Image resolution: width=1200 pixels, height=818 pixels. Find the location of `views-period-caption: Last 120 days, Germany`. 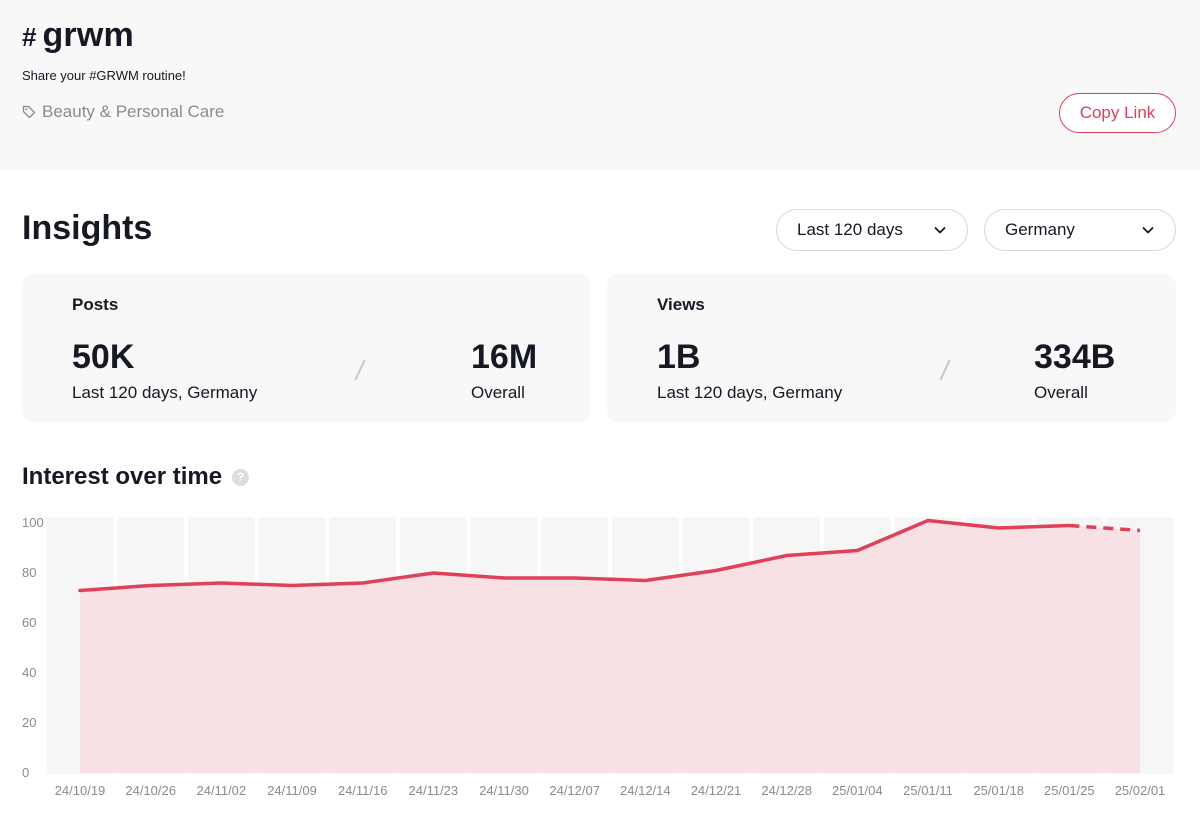

views-period-caption: Last 120 days, Germany is located at coordinates (750, 392).